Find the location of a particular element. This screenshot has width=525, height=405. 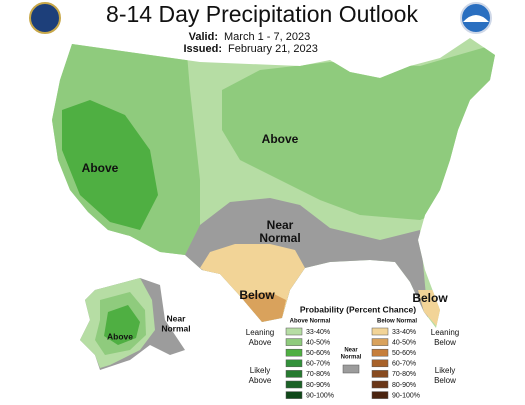

legend-title: Probability (Percent Chance) is located at coordinates (358, 309).